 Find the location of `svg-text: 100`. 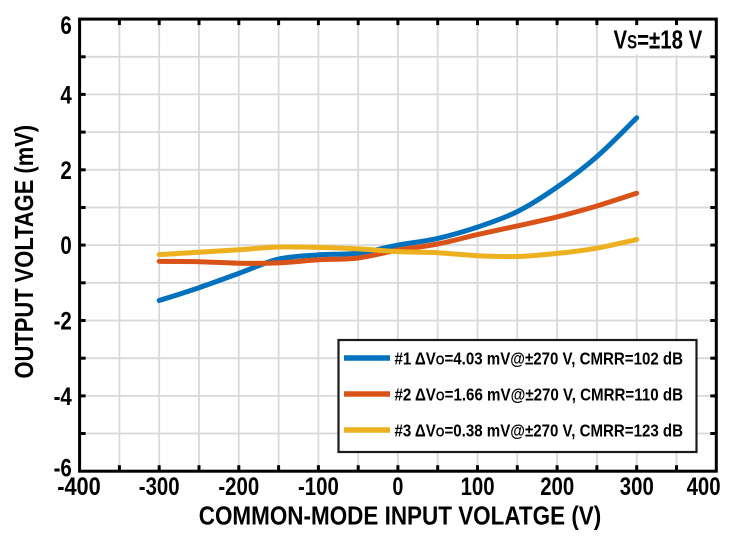

svg-text: 100 is located at coordinates (478, 487).